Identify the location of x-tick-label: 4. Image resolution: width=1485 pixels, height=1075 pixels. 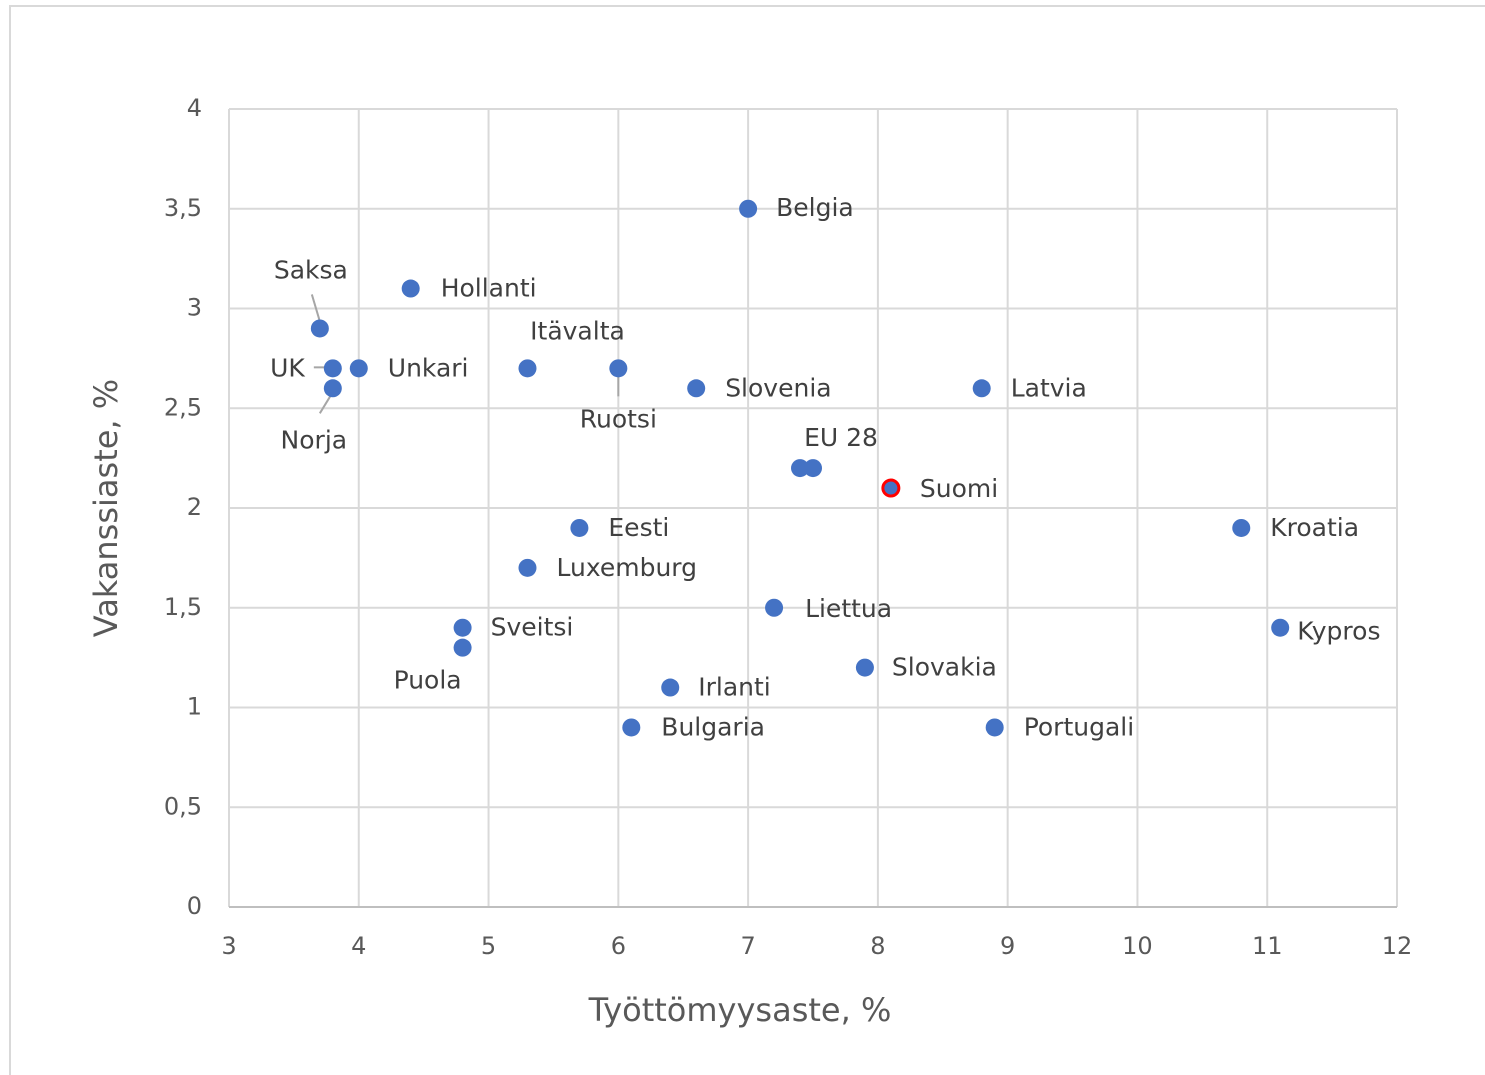
(358, 946).